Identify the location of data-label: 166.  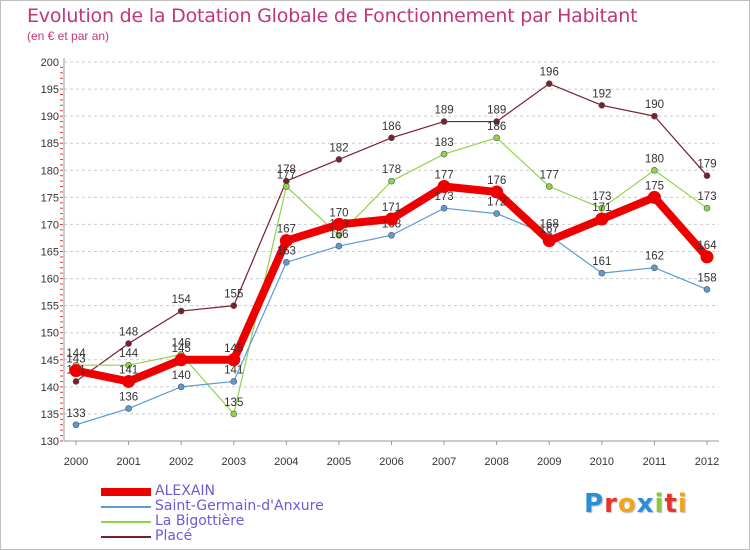
(338, 235).